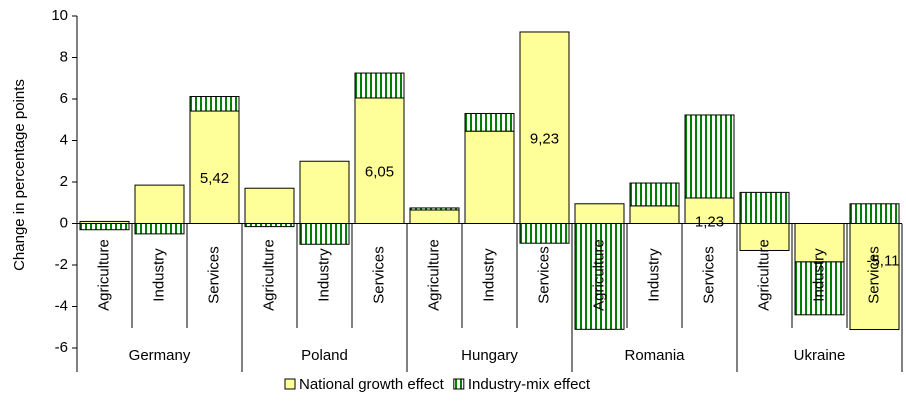 Image resolution: width=906 pixels, height=408 pixels. Describe the element at coordinates (324, 355) in the screenshot. I see `group-label: Poland` at that location.